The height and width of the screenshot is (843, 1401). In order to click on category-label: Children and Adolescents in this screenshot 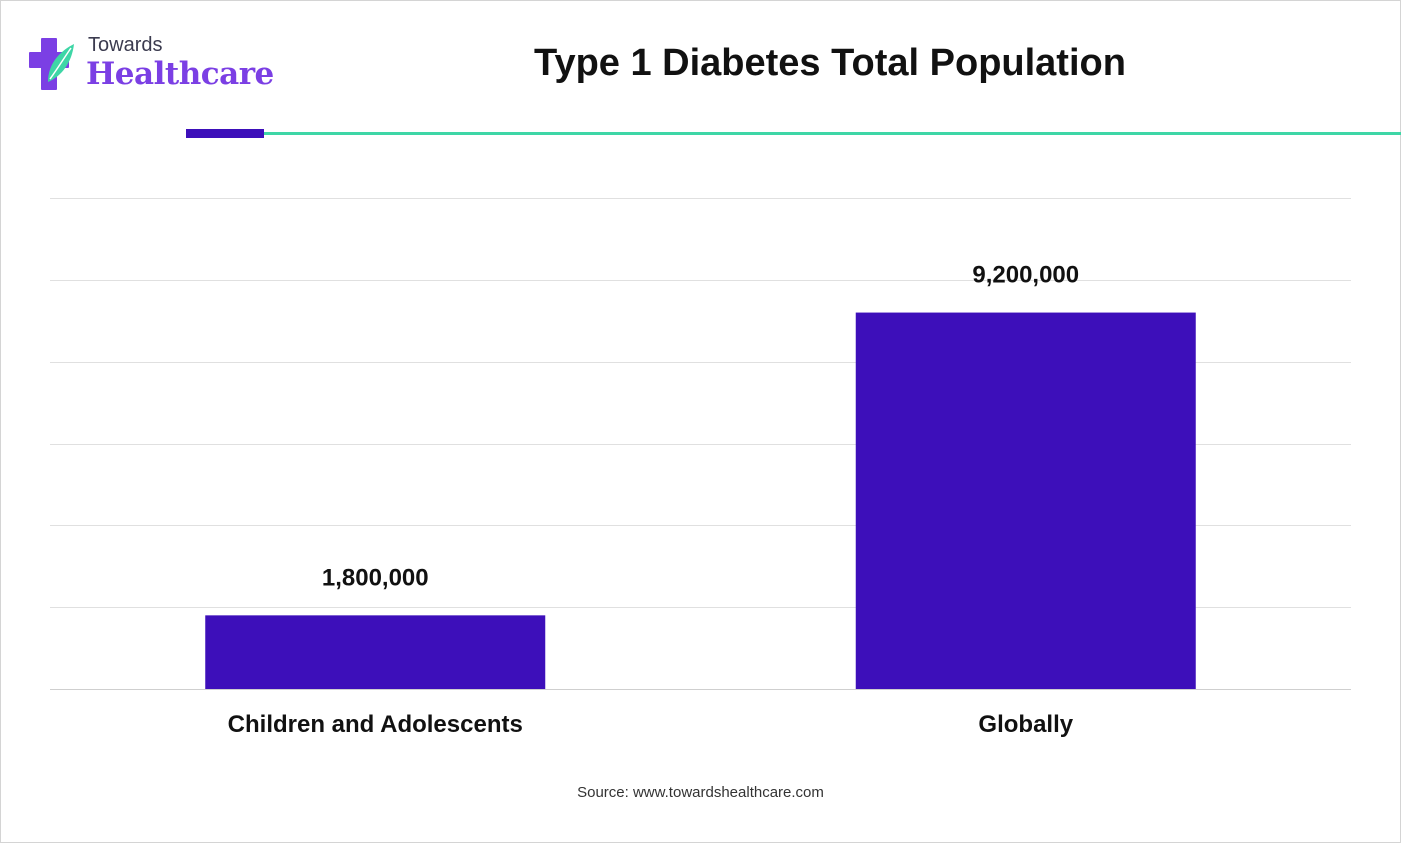, I will do `click(375, 724)`.